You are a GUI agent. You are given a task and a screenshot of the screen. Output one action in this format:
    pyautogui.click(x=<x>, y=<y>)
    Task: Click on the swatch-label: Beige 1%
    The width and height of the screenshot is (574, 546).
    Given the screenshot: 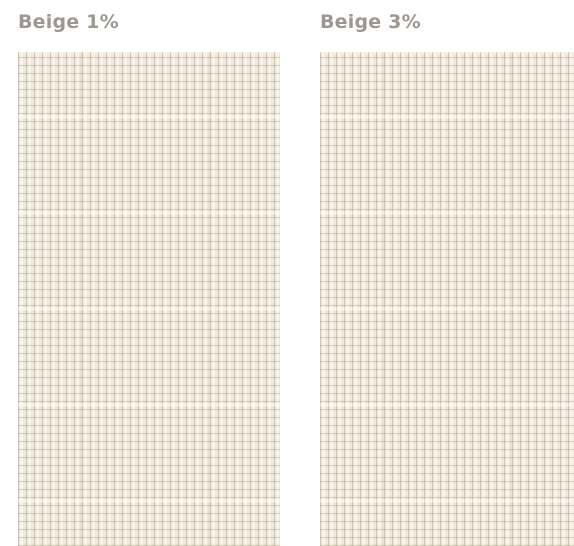 What is the action you would take?
    pyautogui.click(x=68, y=22)
    